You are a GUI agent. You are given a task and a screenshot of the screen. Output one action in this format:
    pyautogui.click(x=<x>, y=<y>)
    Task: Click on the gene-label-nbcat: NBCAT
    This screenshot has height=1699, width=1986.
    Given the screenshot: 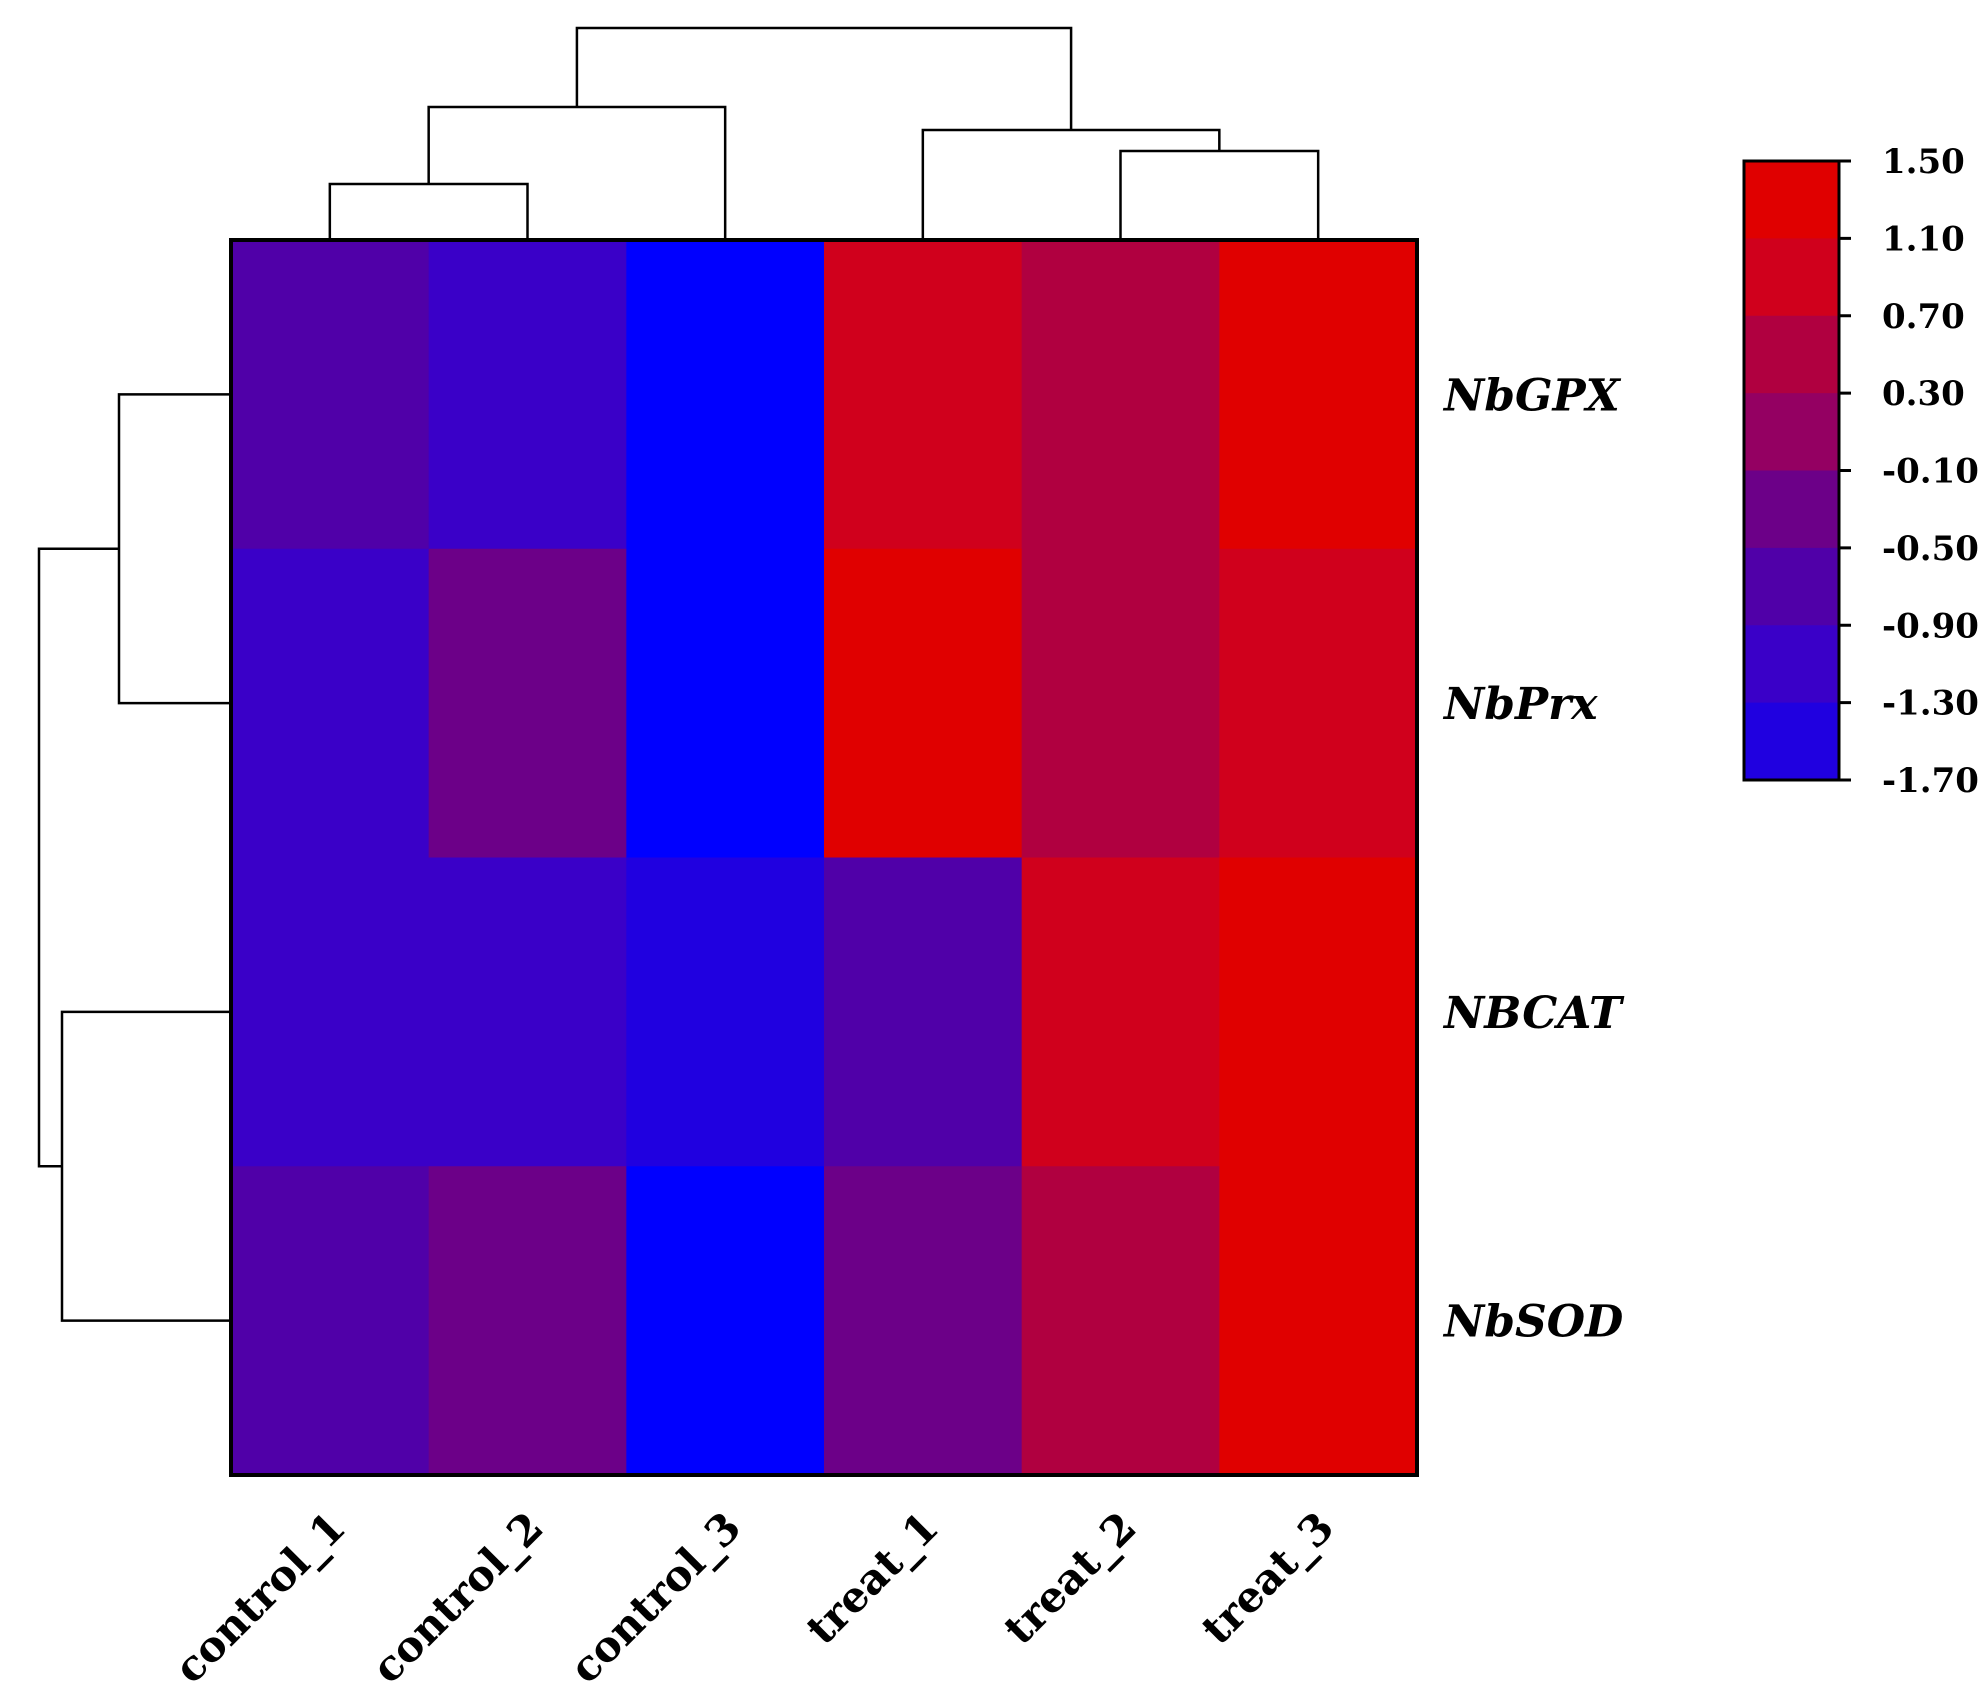 What is the action you would take?
    pyautogui.click(x=1533, y=1013)
    